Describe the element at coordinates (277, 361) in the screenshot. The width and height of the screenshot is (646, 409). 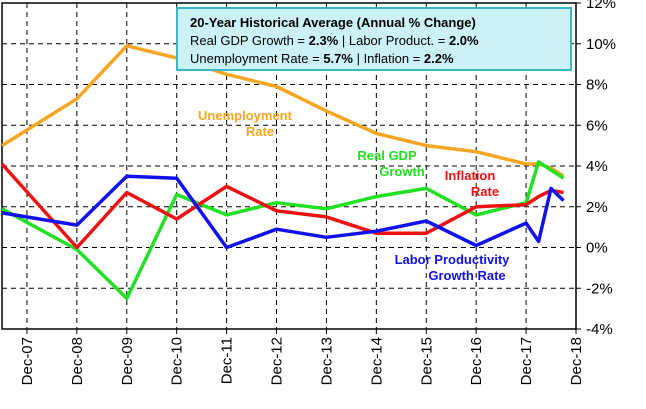
I see `x-tick-label: Dec-12` at that location.